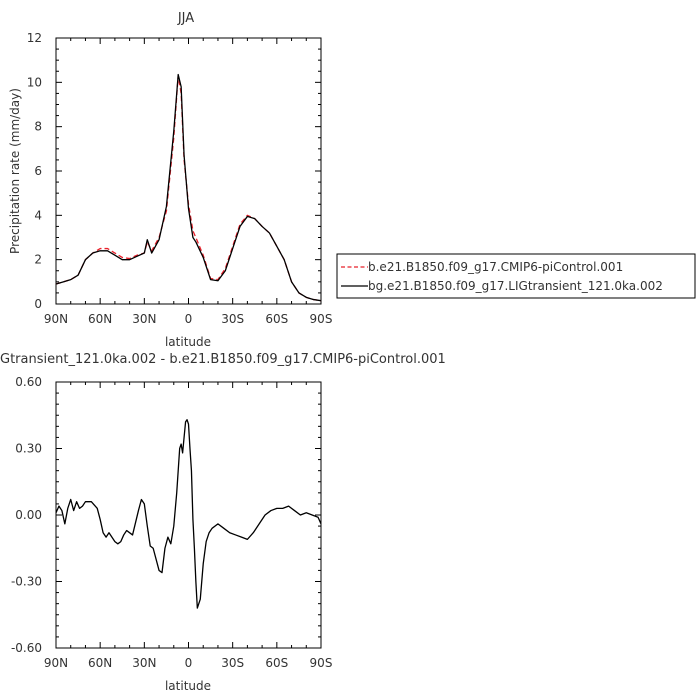 This screenshot has width=700, height=700. What do you see at coordinates (38, 260) in the screenshot?
I see `y-tick-label: 2` at bounding box center [38, 260].